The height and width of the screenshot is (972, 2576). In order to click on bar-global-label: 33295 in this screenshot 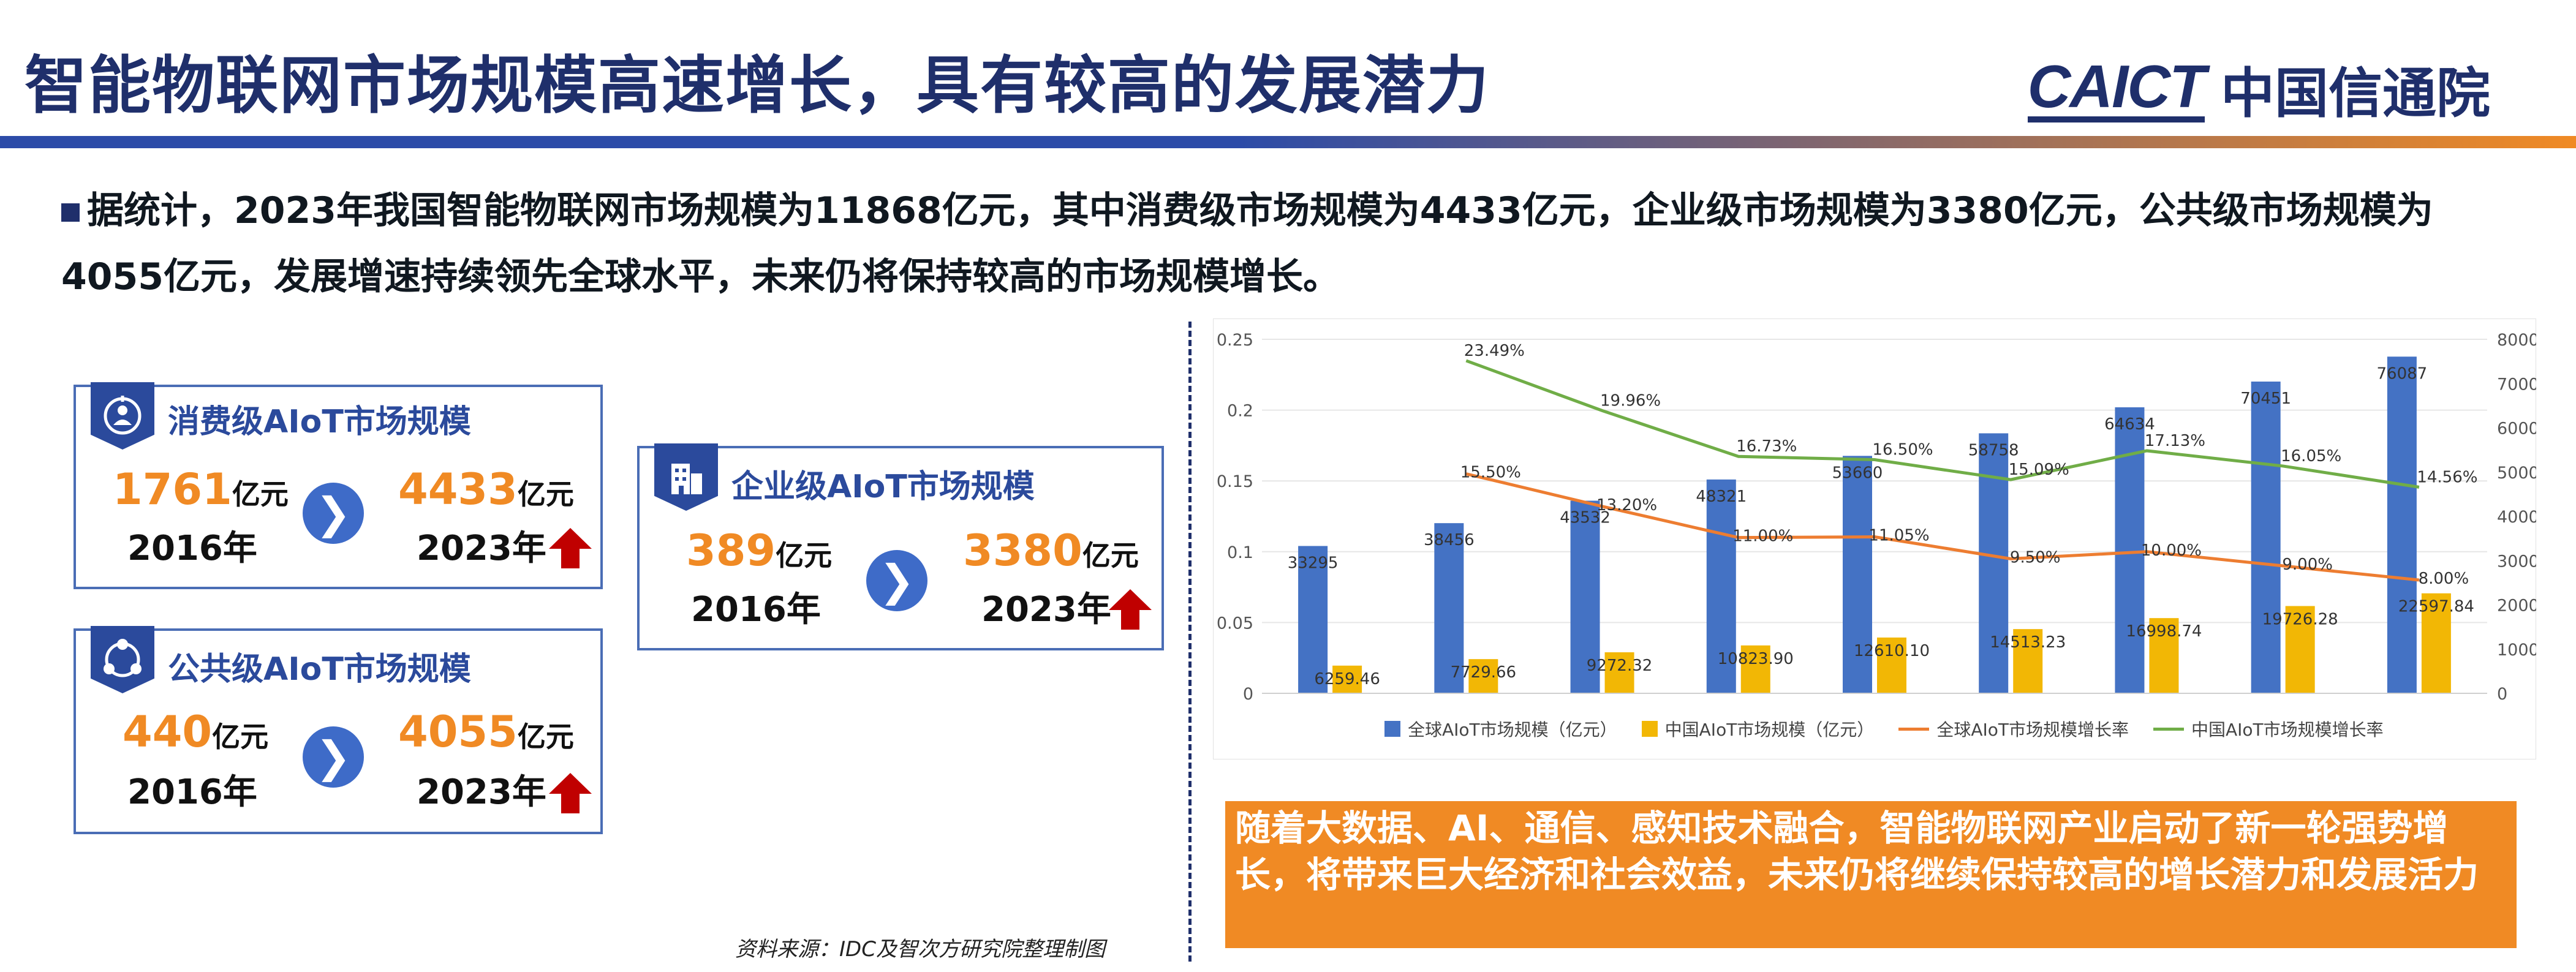, I will do `click(1313, 563)`.